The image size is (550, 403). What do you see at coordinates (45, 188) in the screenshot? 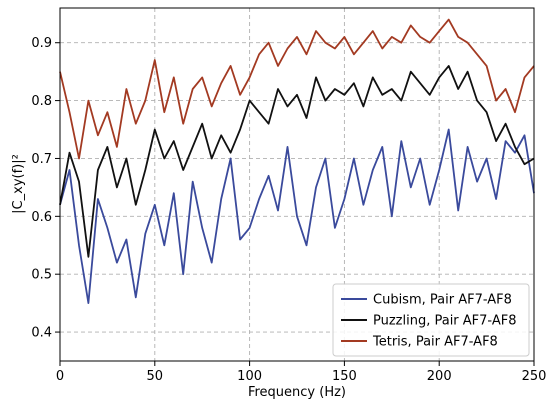
I see `y-axis-ticks: 0.4 0.5 0.6 0.7 0.8 0.9` at bounding box center [45, 188].